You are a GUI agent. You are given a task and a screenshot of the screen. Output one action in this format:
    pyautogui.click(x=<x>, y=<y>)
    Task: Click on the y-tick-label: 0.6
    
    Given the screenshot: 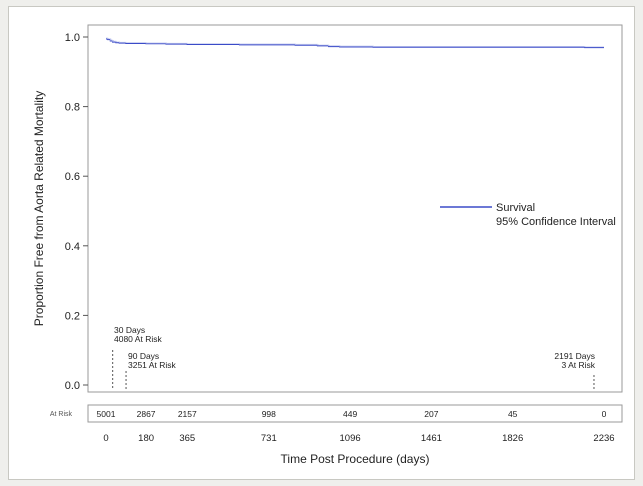 What is the action you would take?
    pyautogui.click(x=72, y=177)
    